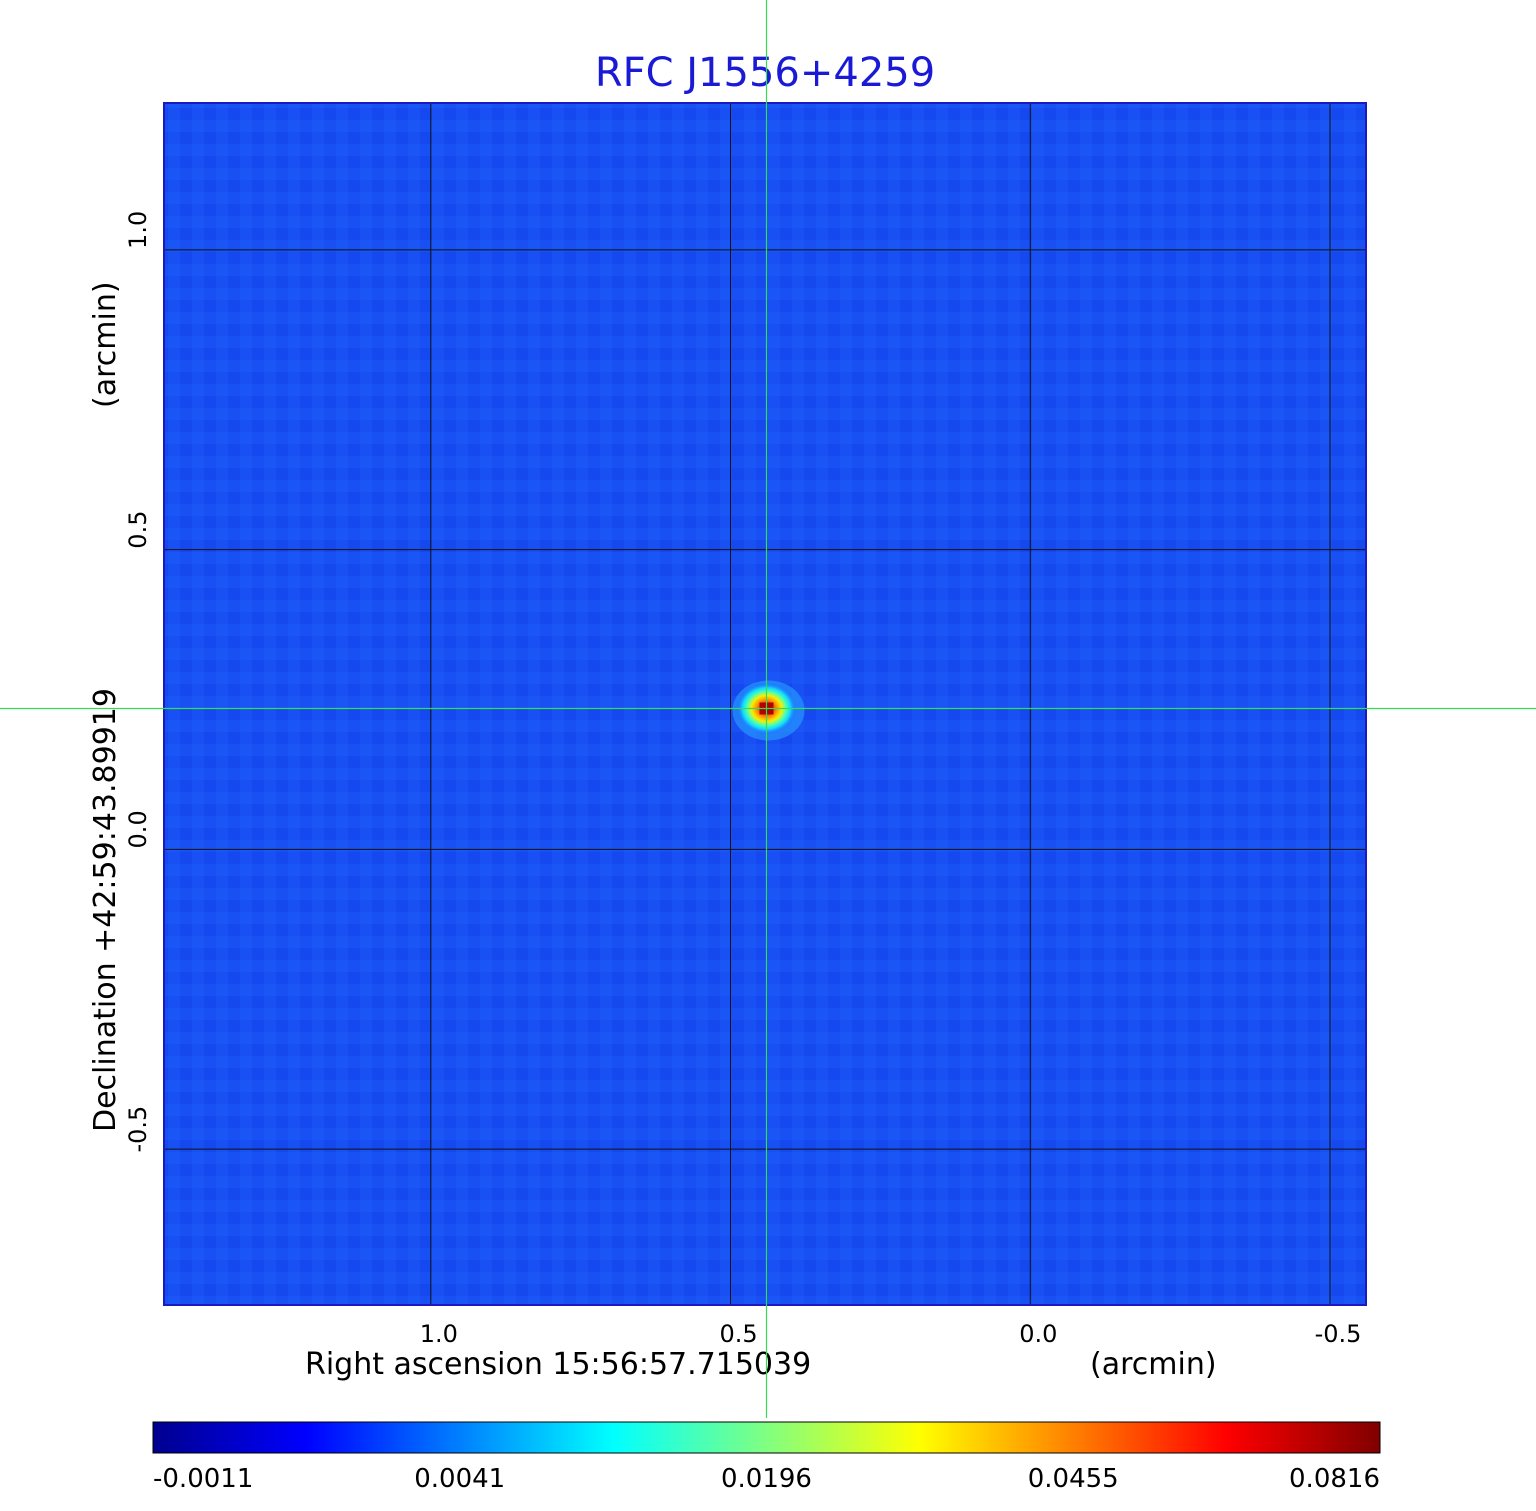  I want to click on source-blob, so click(768, 710).